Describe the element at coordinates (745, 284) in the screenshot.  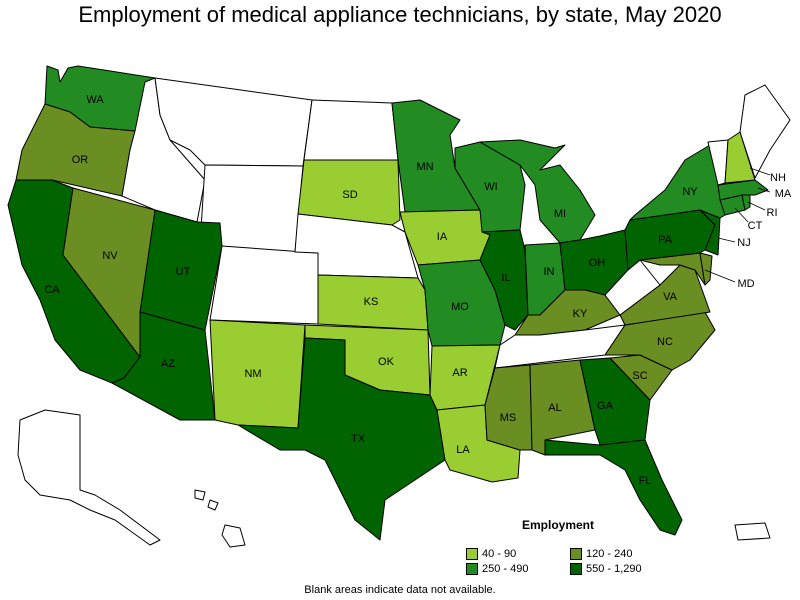
I see `state-label-MD: MD` at that location.